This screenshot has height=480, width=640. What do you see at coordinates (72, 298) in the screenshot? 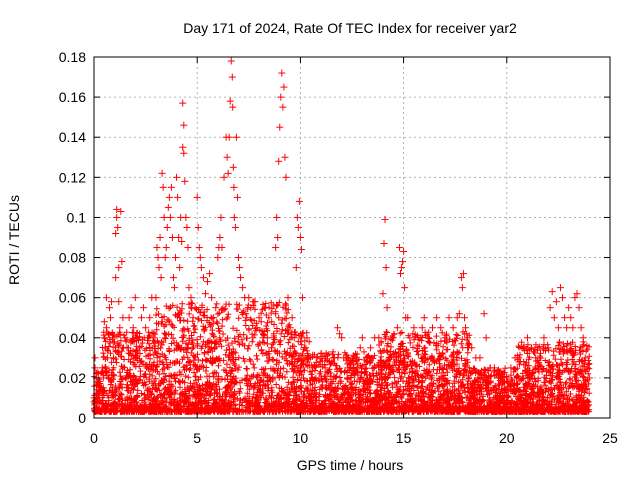
I see `y-tick-label: 0.06` at bounding box center [72, 298].